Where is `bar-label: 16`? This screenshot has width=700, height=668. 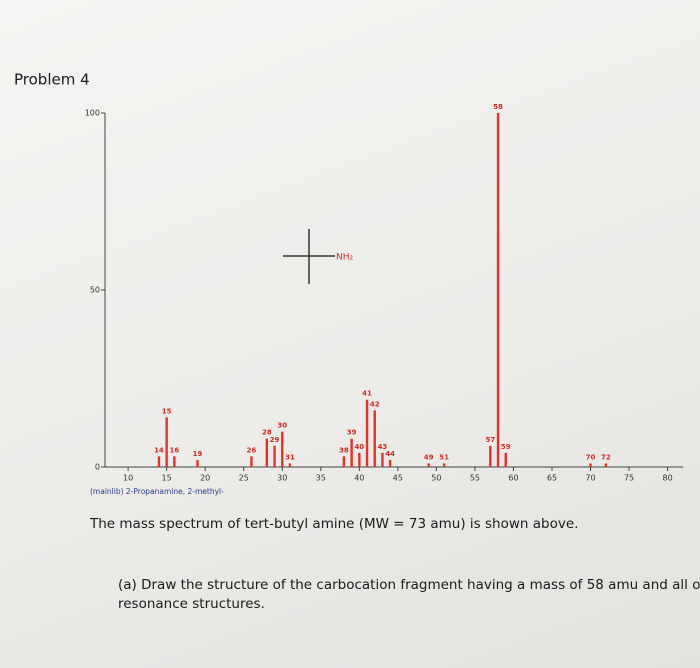
bar-label: 16 is located at coordinates (174, 450).